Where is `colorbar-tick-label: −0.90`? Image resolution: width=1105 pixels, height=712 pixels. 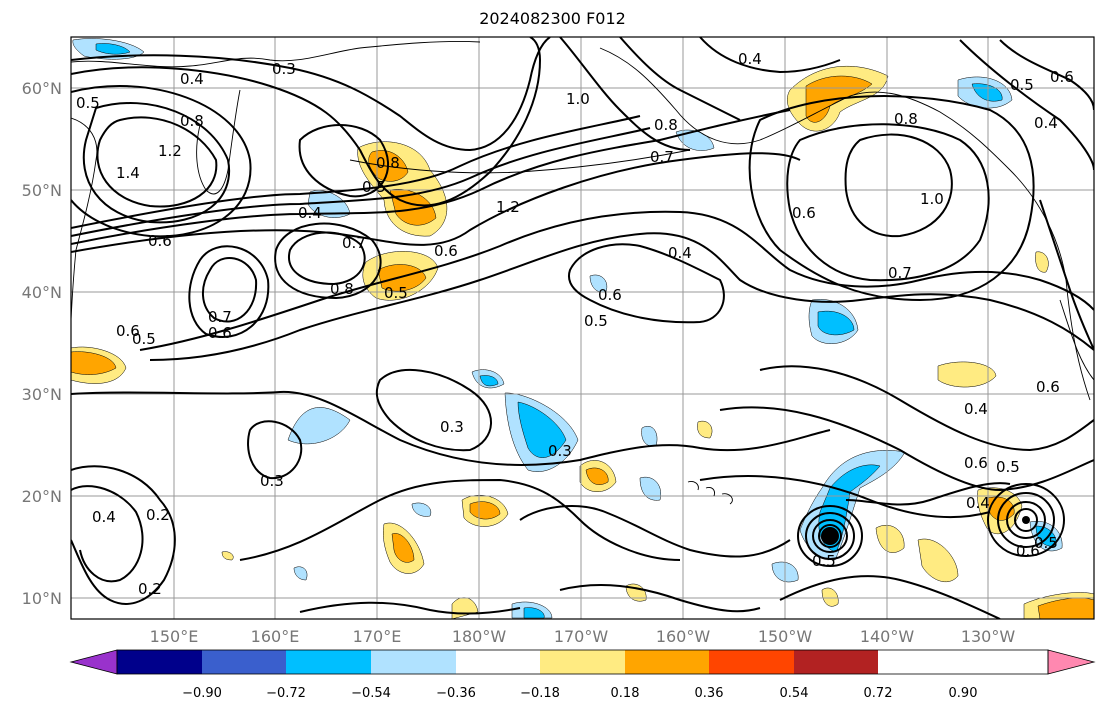
colorbar-tick-label: −0.90 is located at coordinates (202, 693).